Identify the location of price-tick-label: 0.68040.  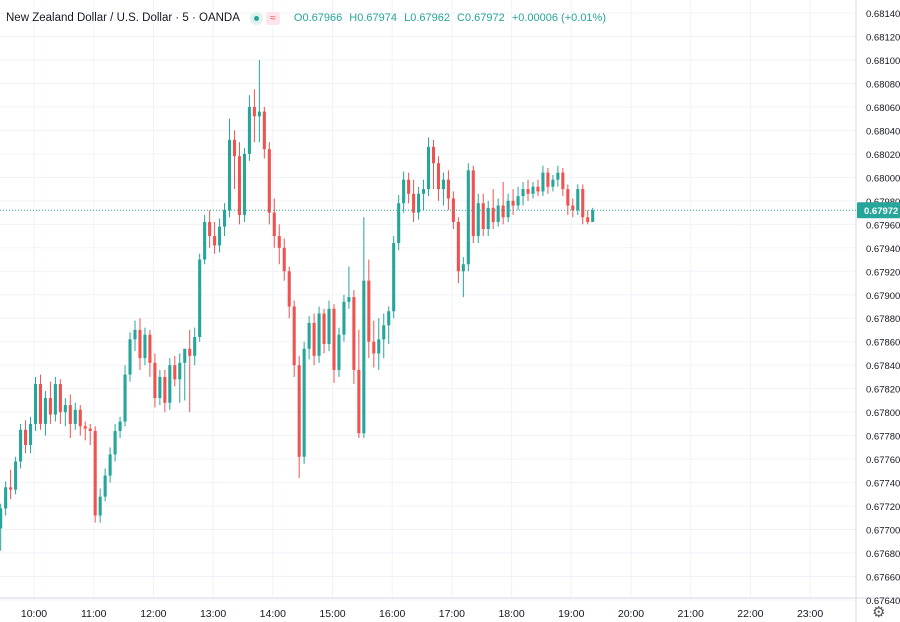
(883, 131).